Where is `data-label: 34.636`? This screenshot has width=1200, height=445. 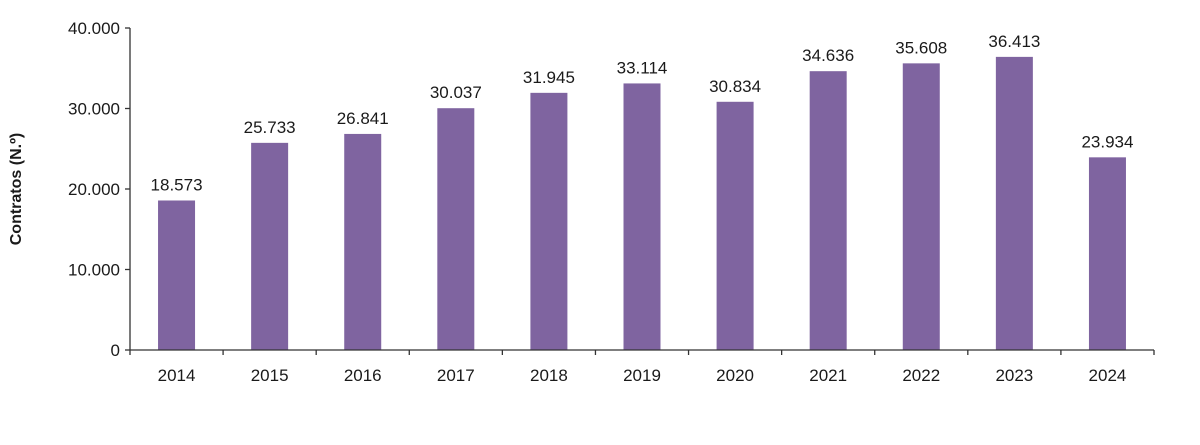
data-label: 34.636 is located at coordinates (828, 55).